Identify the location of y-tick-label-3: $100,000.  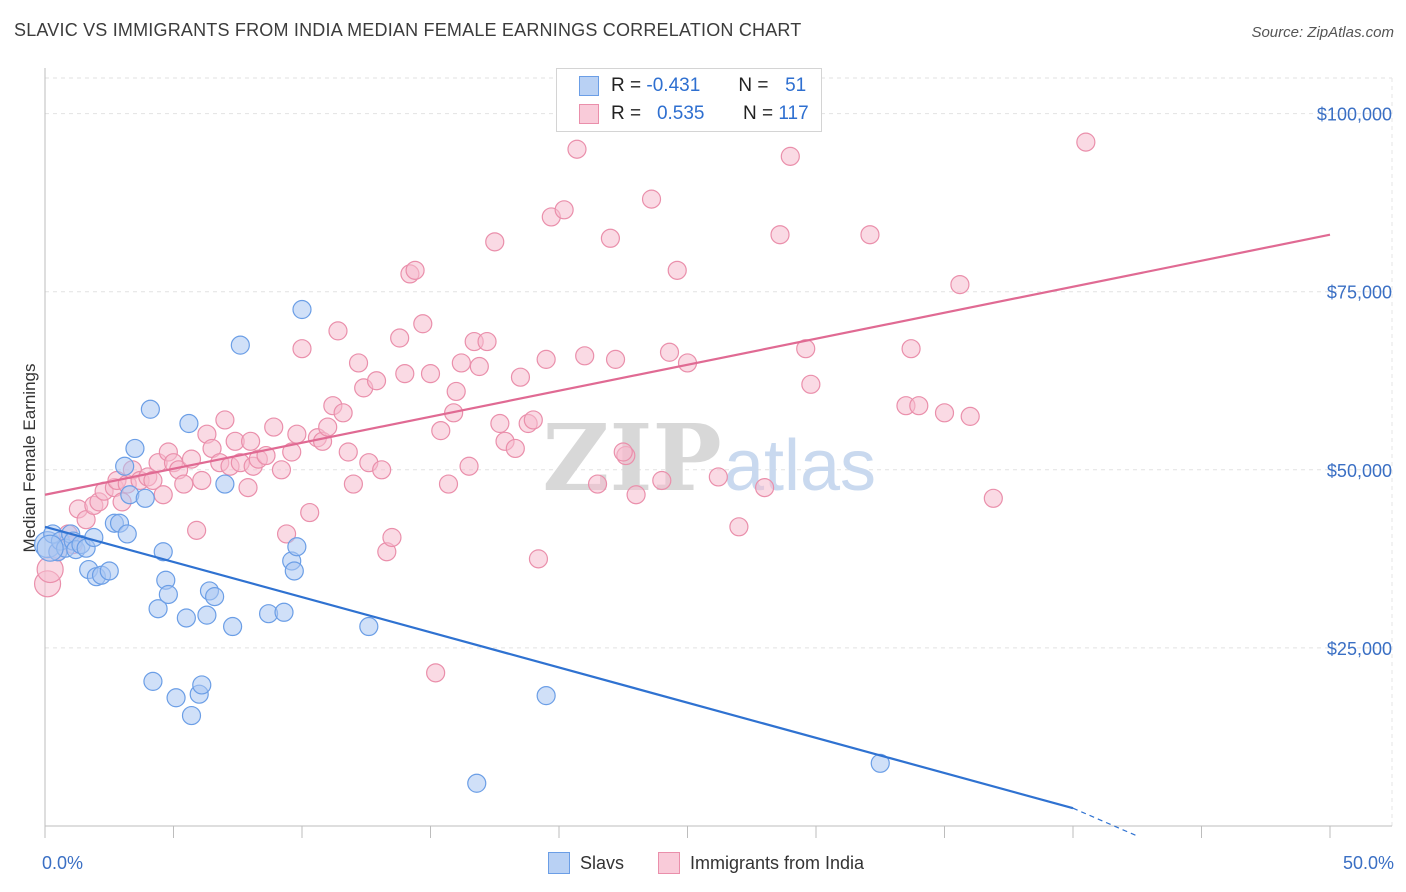
(1354, 115).